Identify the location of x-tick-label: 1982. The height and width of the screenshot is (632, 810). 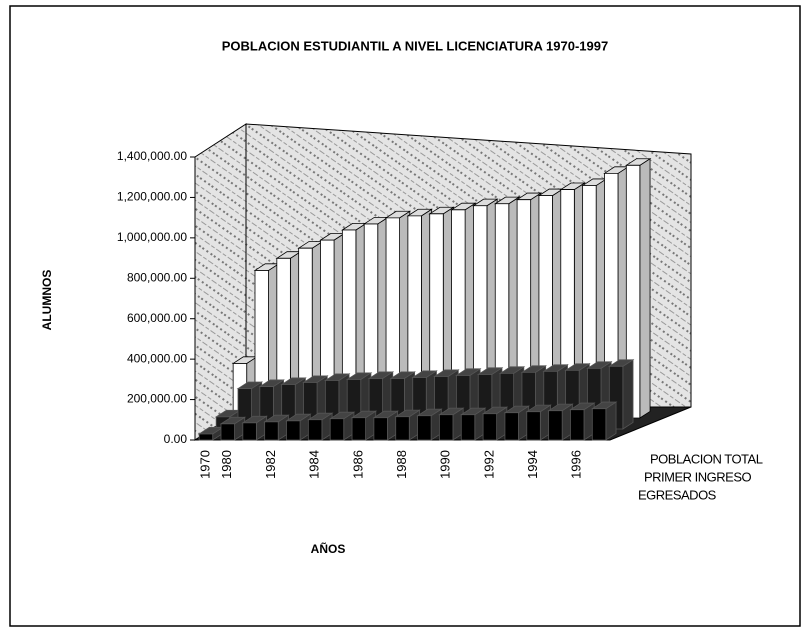
(270, 464).